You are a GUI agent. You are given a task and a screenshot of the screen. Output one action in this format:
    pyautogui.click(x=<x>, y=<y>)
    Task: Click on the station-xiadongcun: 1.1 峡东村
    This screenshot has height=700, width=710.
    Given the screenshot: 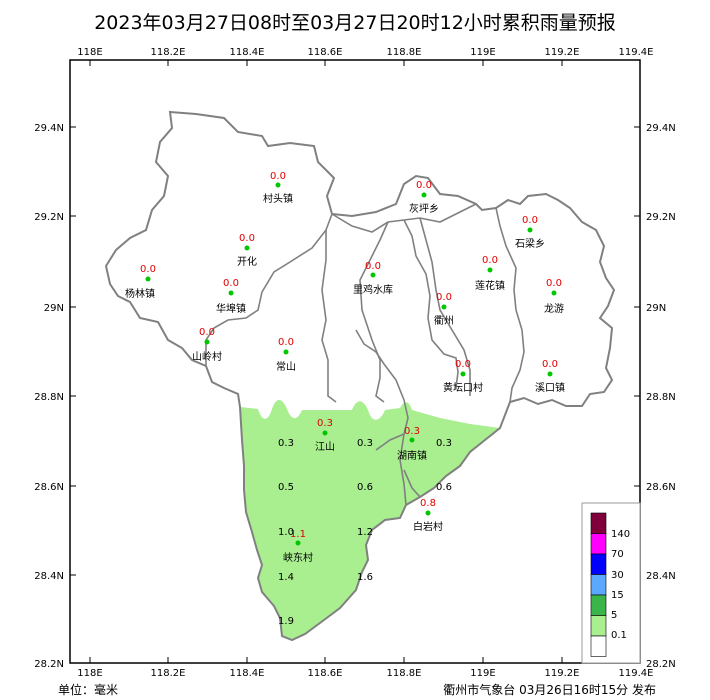 What is the action you would take?
    pyautogui.click(x=298, y=546)
    